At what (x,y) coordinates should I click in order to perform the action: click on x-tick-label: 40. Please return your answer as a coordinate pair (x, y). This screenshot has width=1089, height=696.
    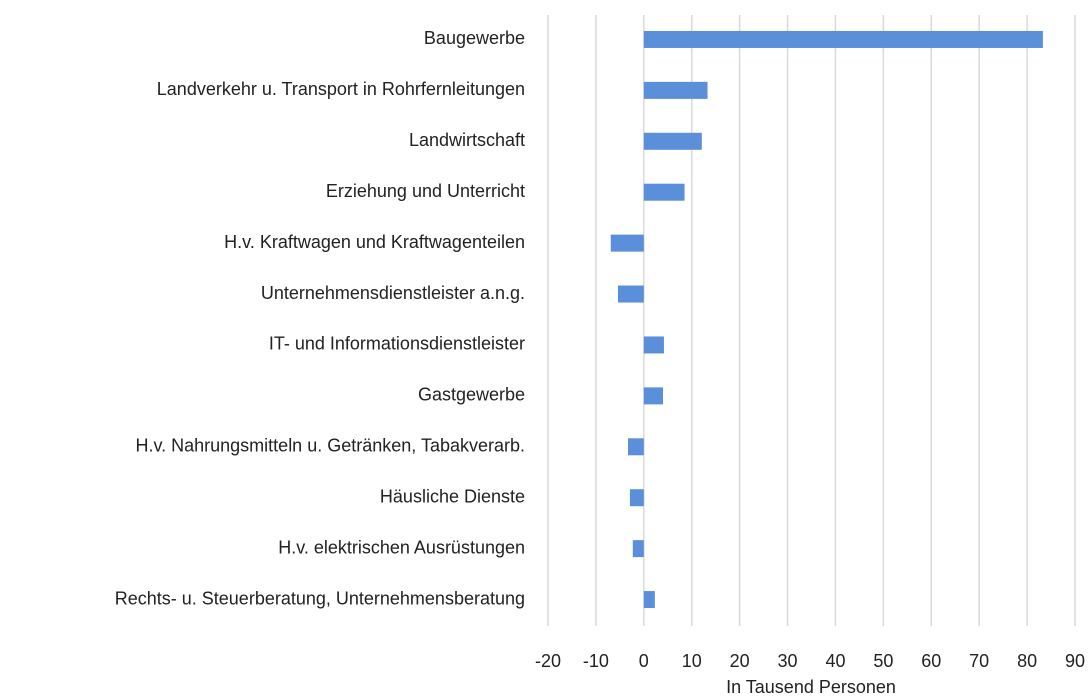
    Looking at the image, I should click on (835, 661).